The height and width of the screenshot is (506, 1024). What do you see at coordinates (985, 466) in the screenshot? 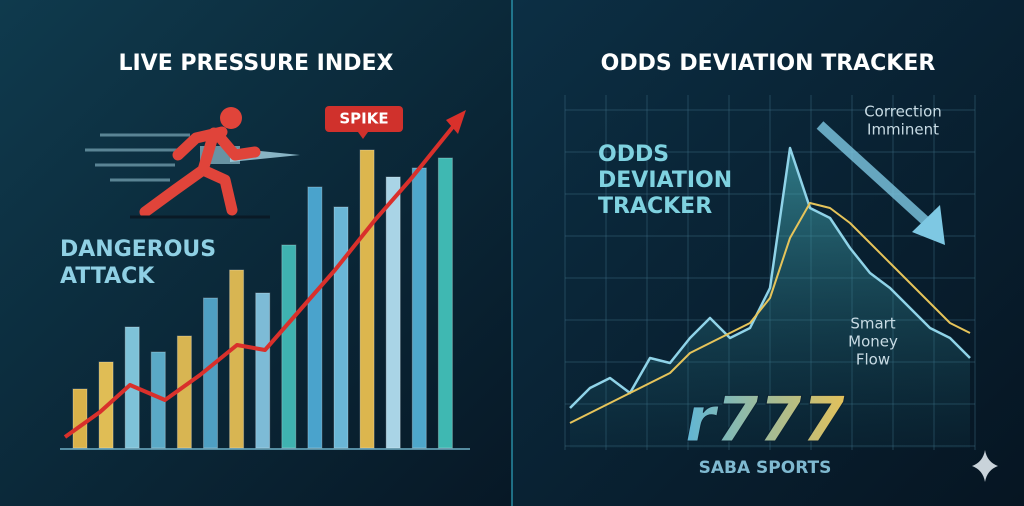
I see `sparkle-icon` at bounding box center [985, 466].